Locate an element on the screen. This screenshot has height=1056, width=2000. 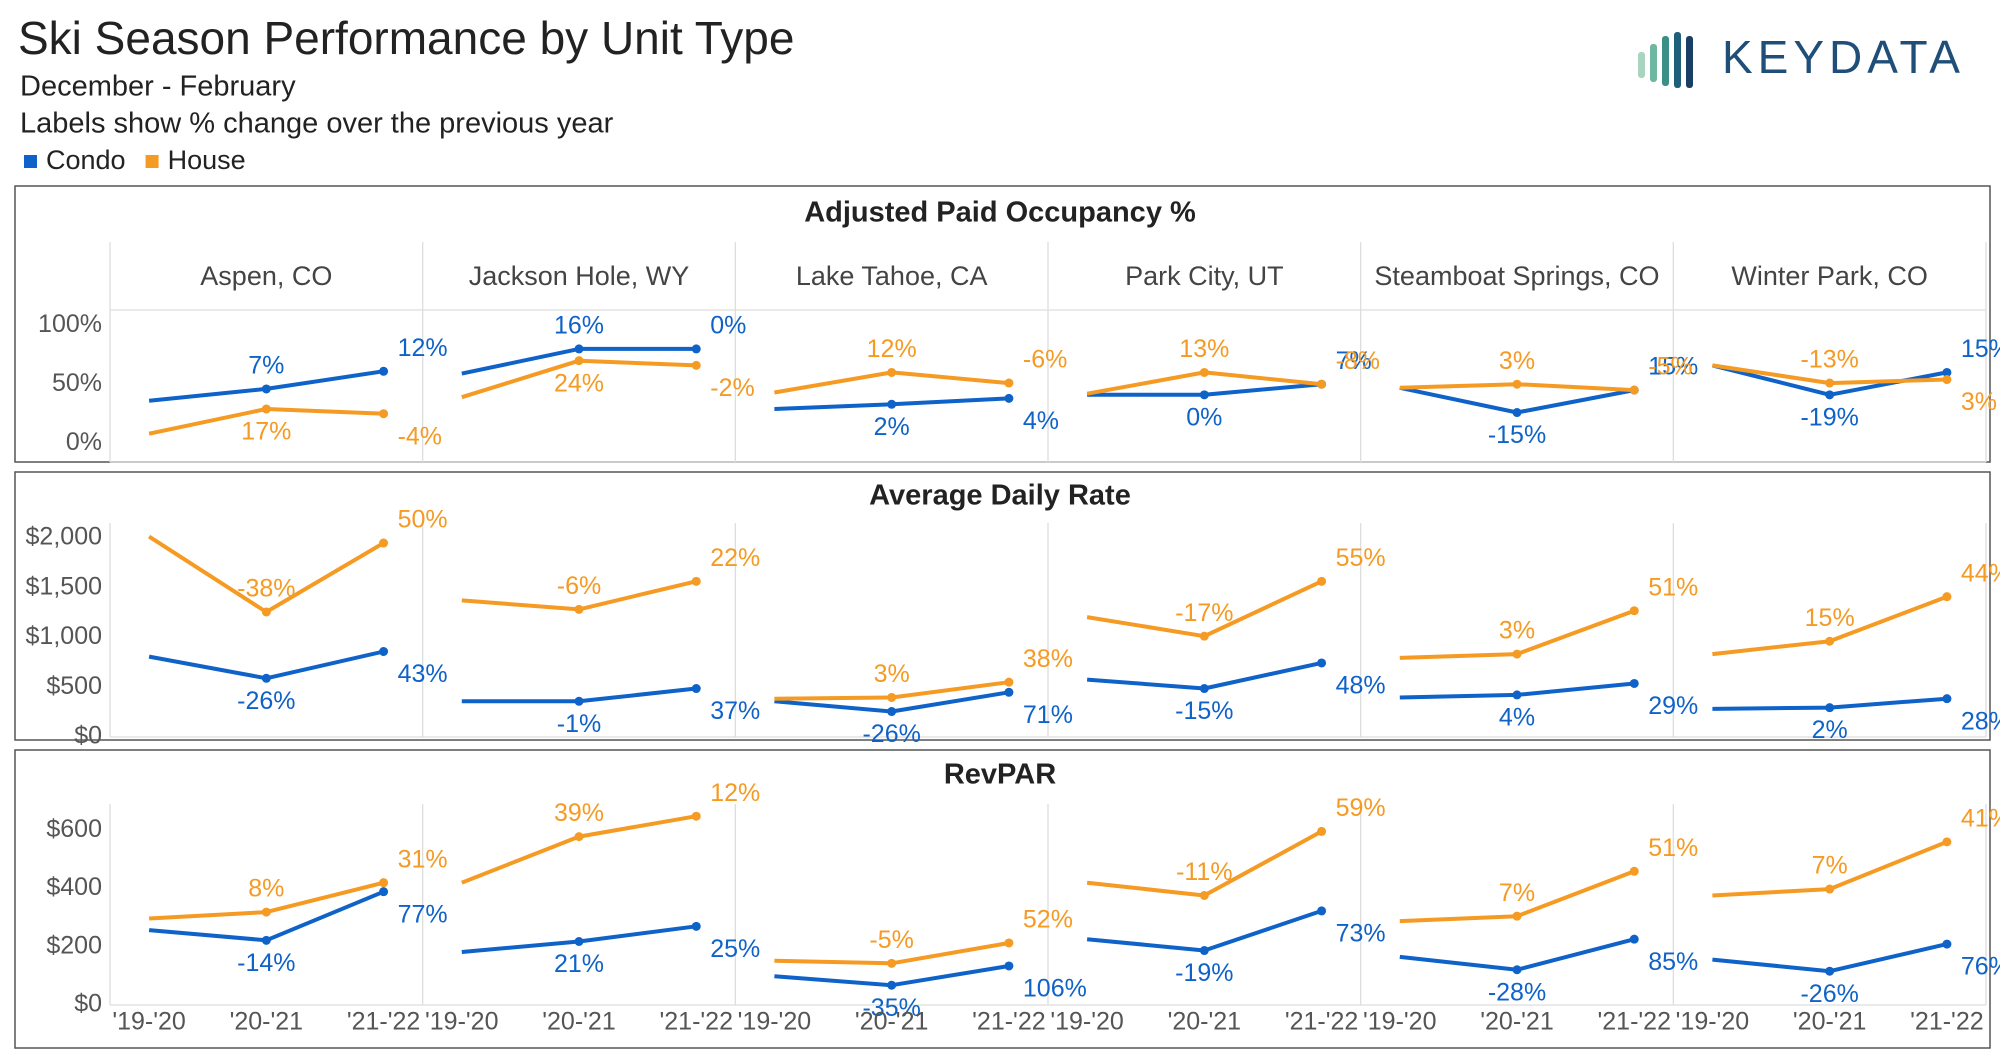
data-label: 48% is located at coordinates (1361, 686).